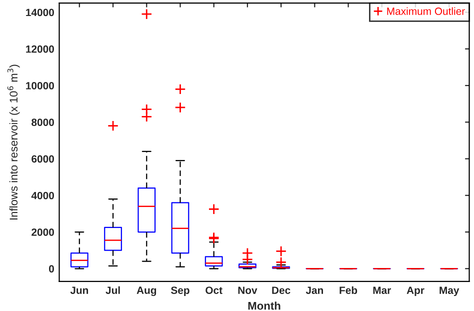 This screenshot has height=311, width=474. Describe the element at coordinates (79, 290) in the screenshot. I see `x-tick-label: Jun` at that location.